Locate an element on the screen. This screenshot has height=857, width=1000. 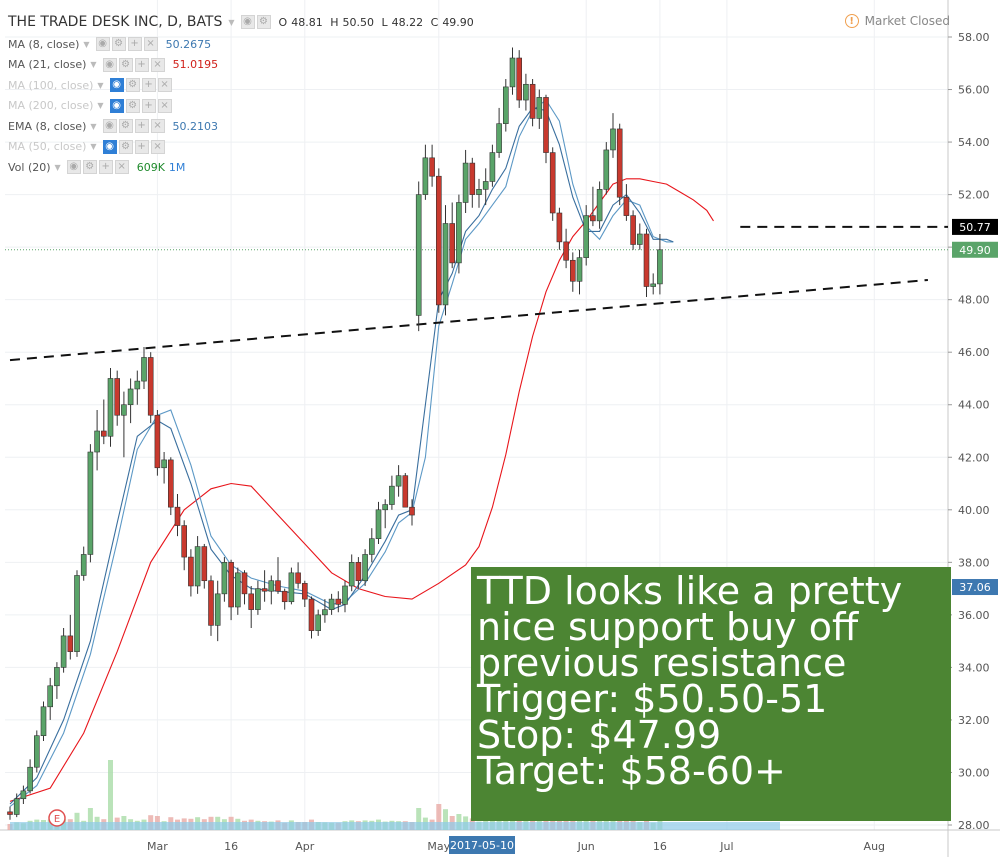
symbol-title: THE TRADE DESK INC, D, BATS is located at coordinates (115, 22).